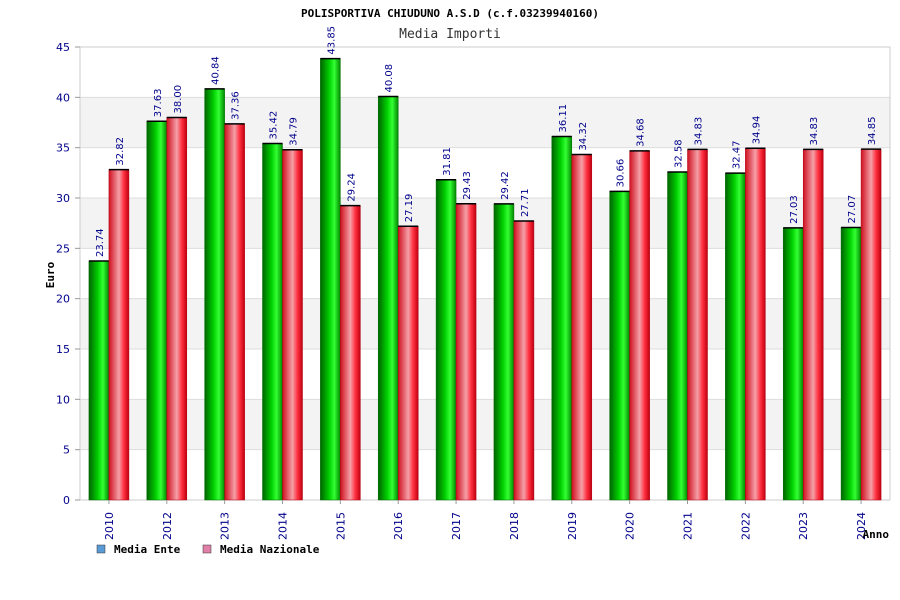  Describe the element at coordinates (450, 34) in the screenshot. I see `chart-subtitle: Media Importi` at that location.